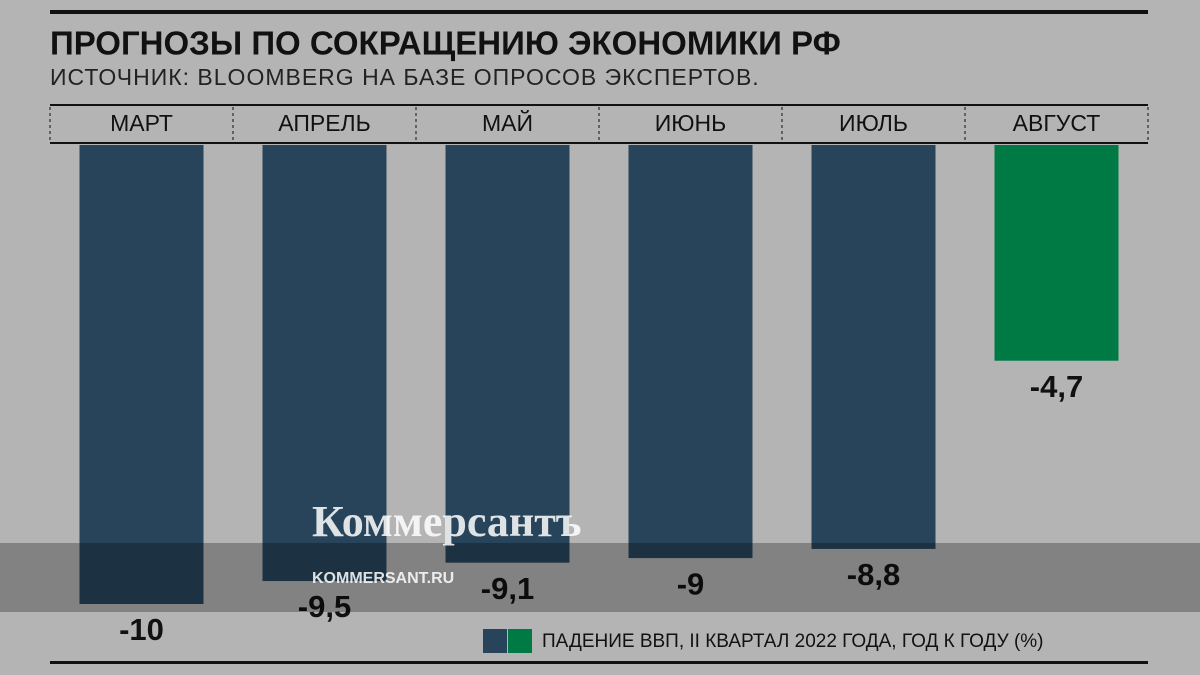 This screenshot has height=675, width=1200. I want to click on value-label: -9,1, so click(507, 588).